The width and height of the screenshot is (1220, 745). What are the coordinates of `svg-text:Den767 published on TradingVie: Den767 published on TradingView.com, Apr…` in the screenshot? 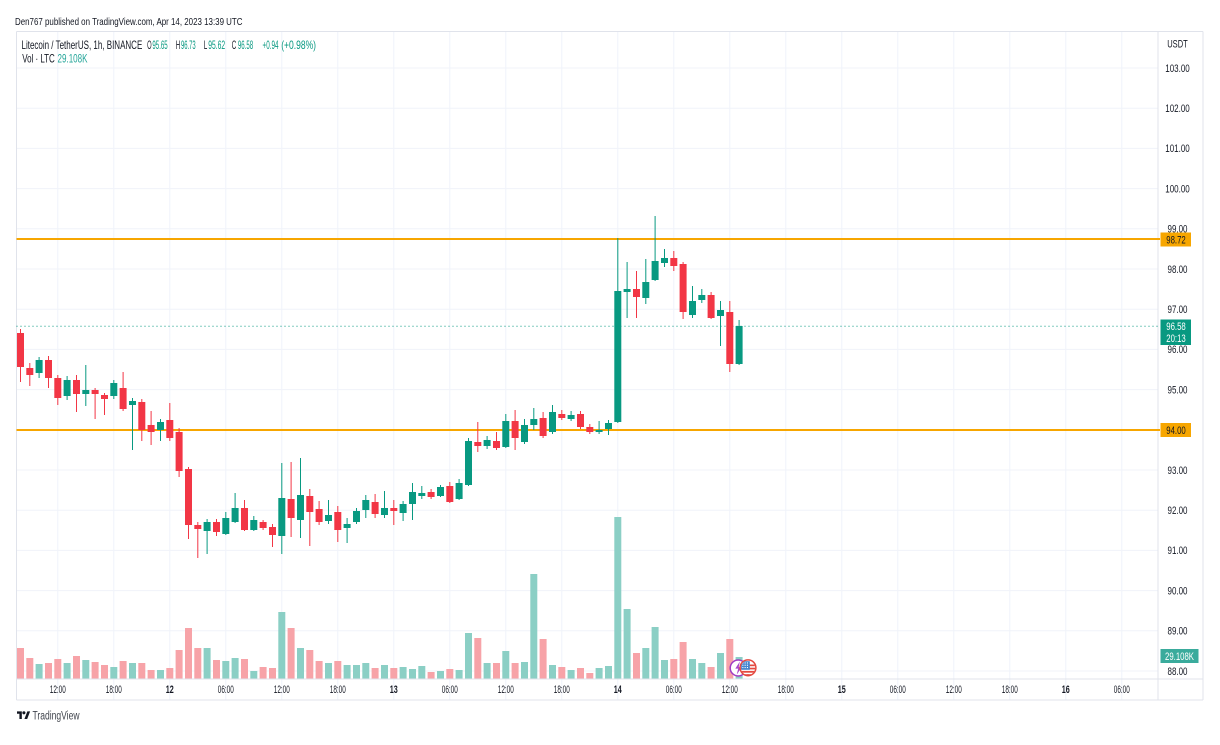 It's located at (129, 22).